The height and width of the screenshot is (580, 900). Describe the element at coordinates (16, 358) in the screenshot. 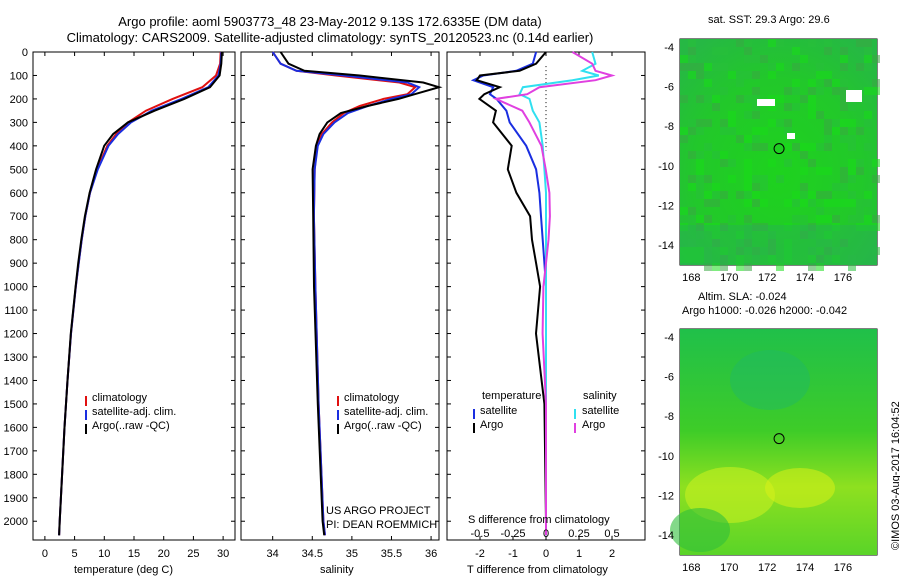

I see `depth-tick-label: 1300` at that location.